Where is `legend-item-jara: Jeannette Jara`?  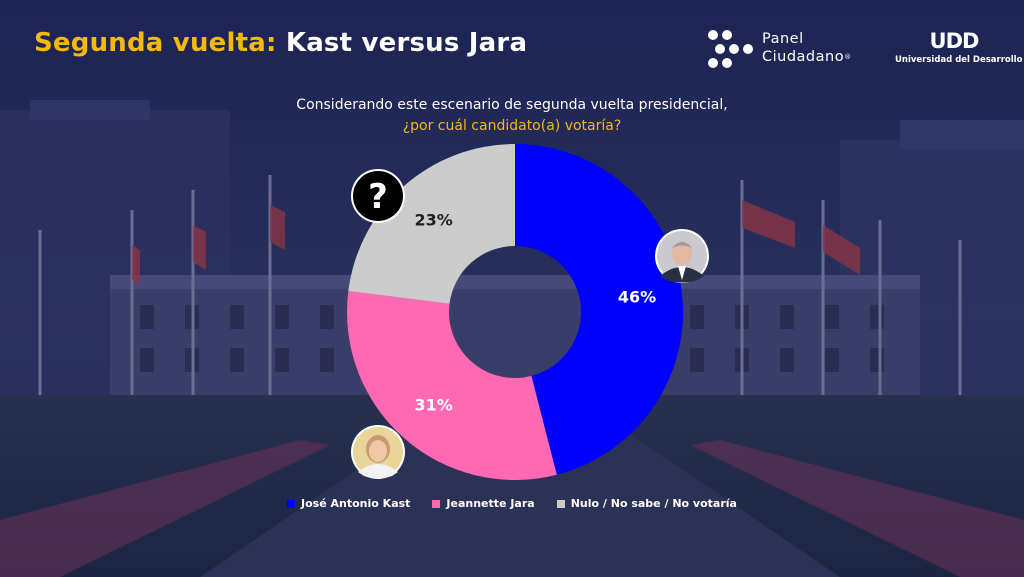
legend-item-jara: Jeannette Jara is located at coordinates (483, 503).